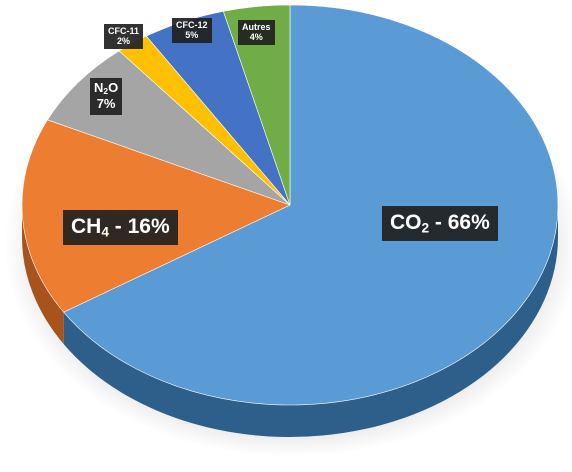 This screenshot has width=572, height=472. Describe the element at coordinates (192, 30) in the screenshot. I see `label-cfc12: CFC-12 5%` at that location.